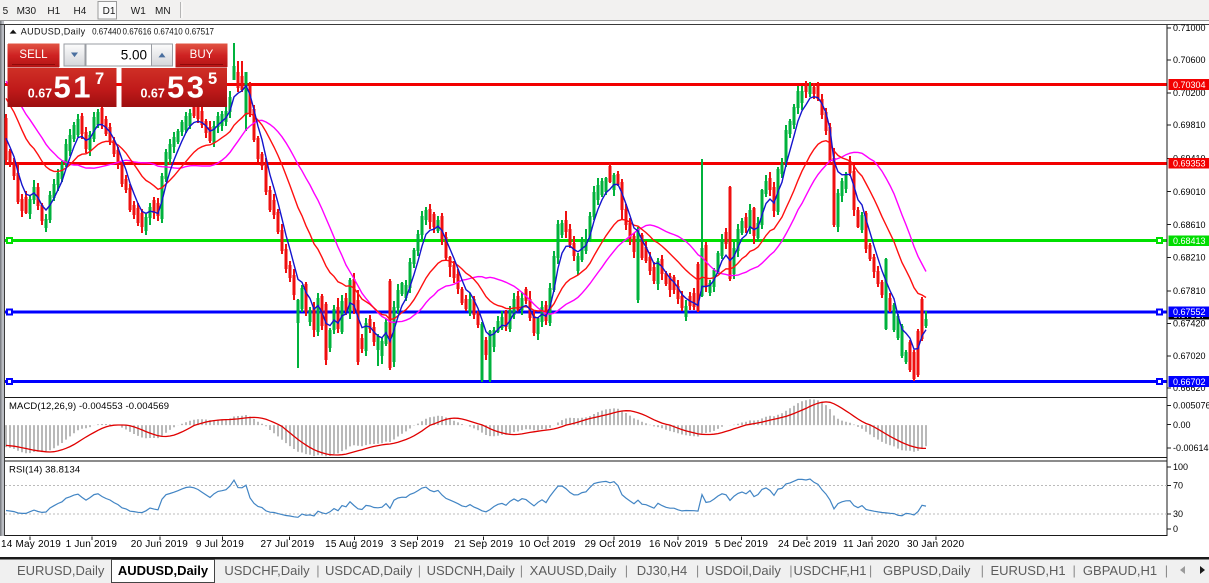  I want to click on svg-text: EURUSD,H1, so click(1027, 570).